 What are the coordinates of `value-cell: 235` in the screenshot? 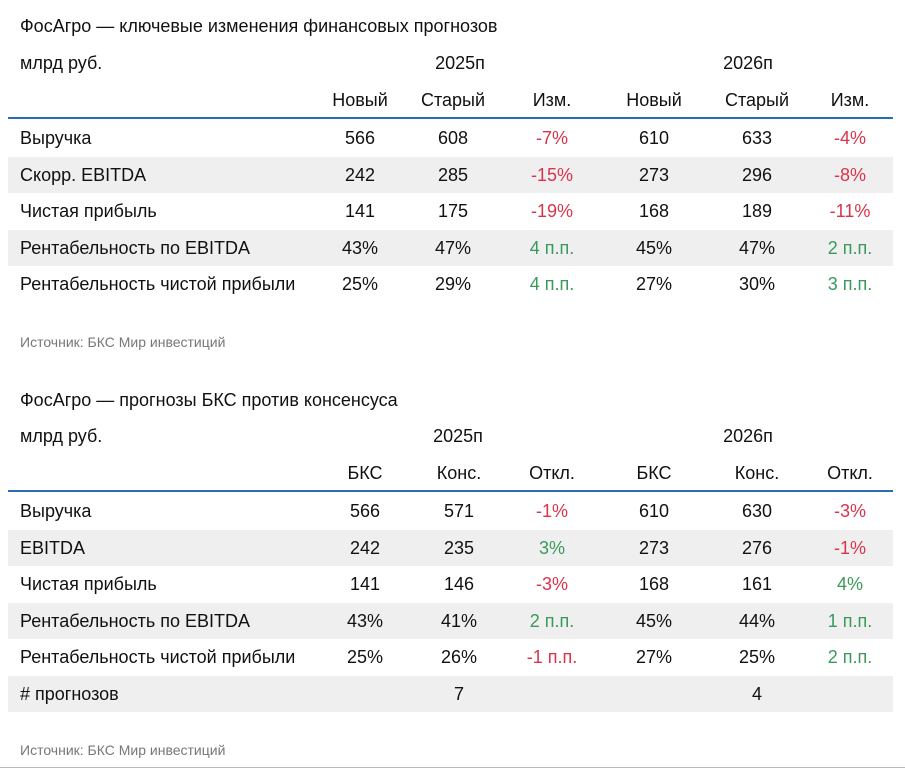 It's located at (459, 547).